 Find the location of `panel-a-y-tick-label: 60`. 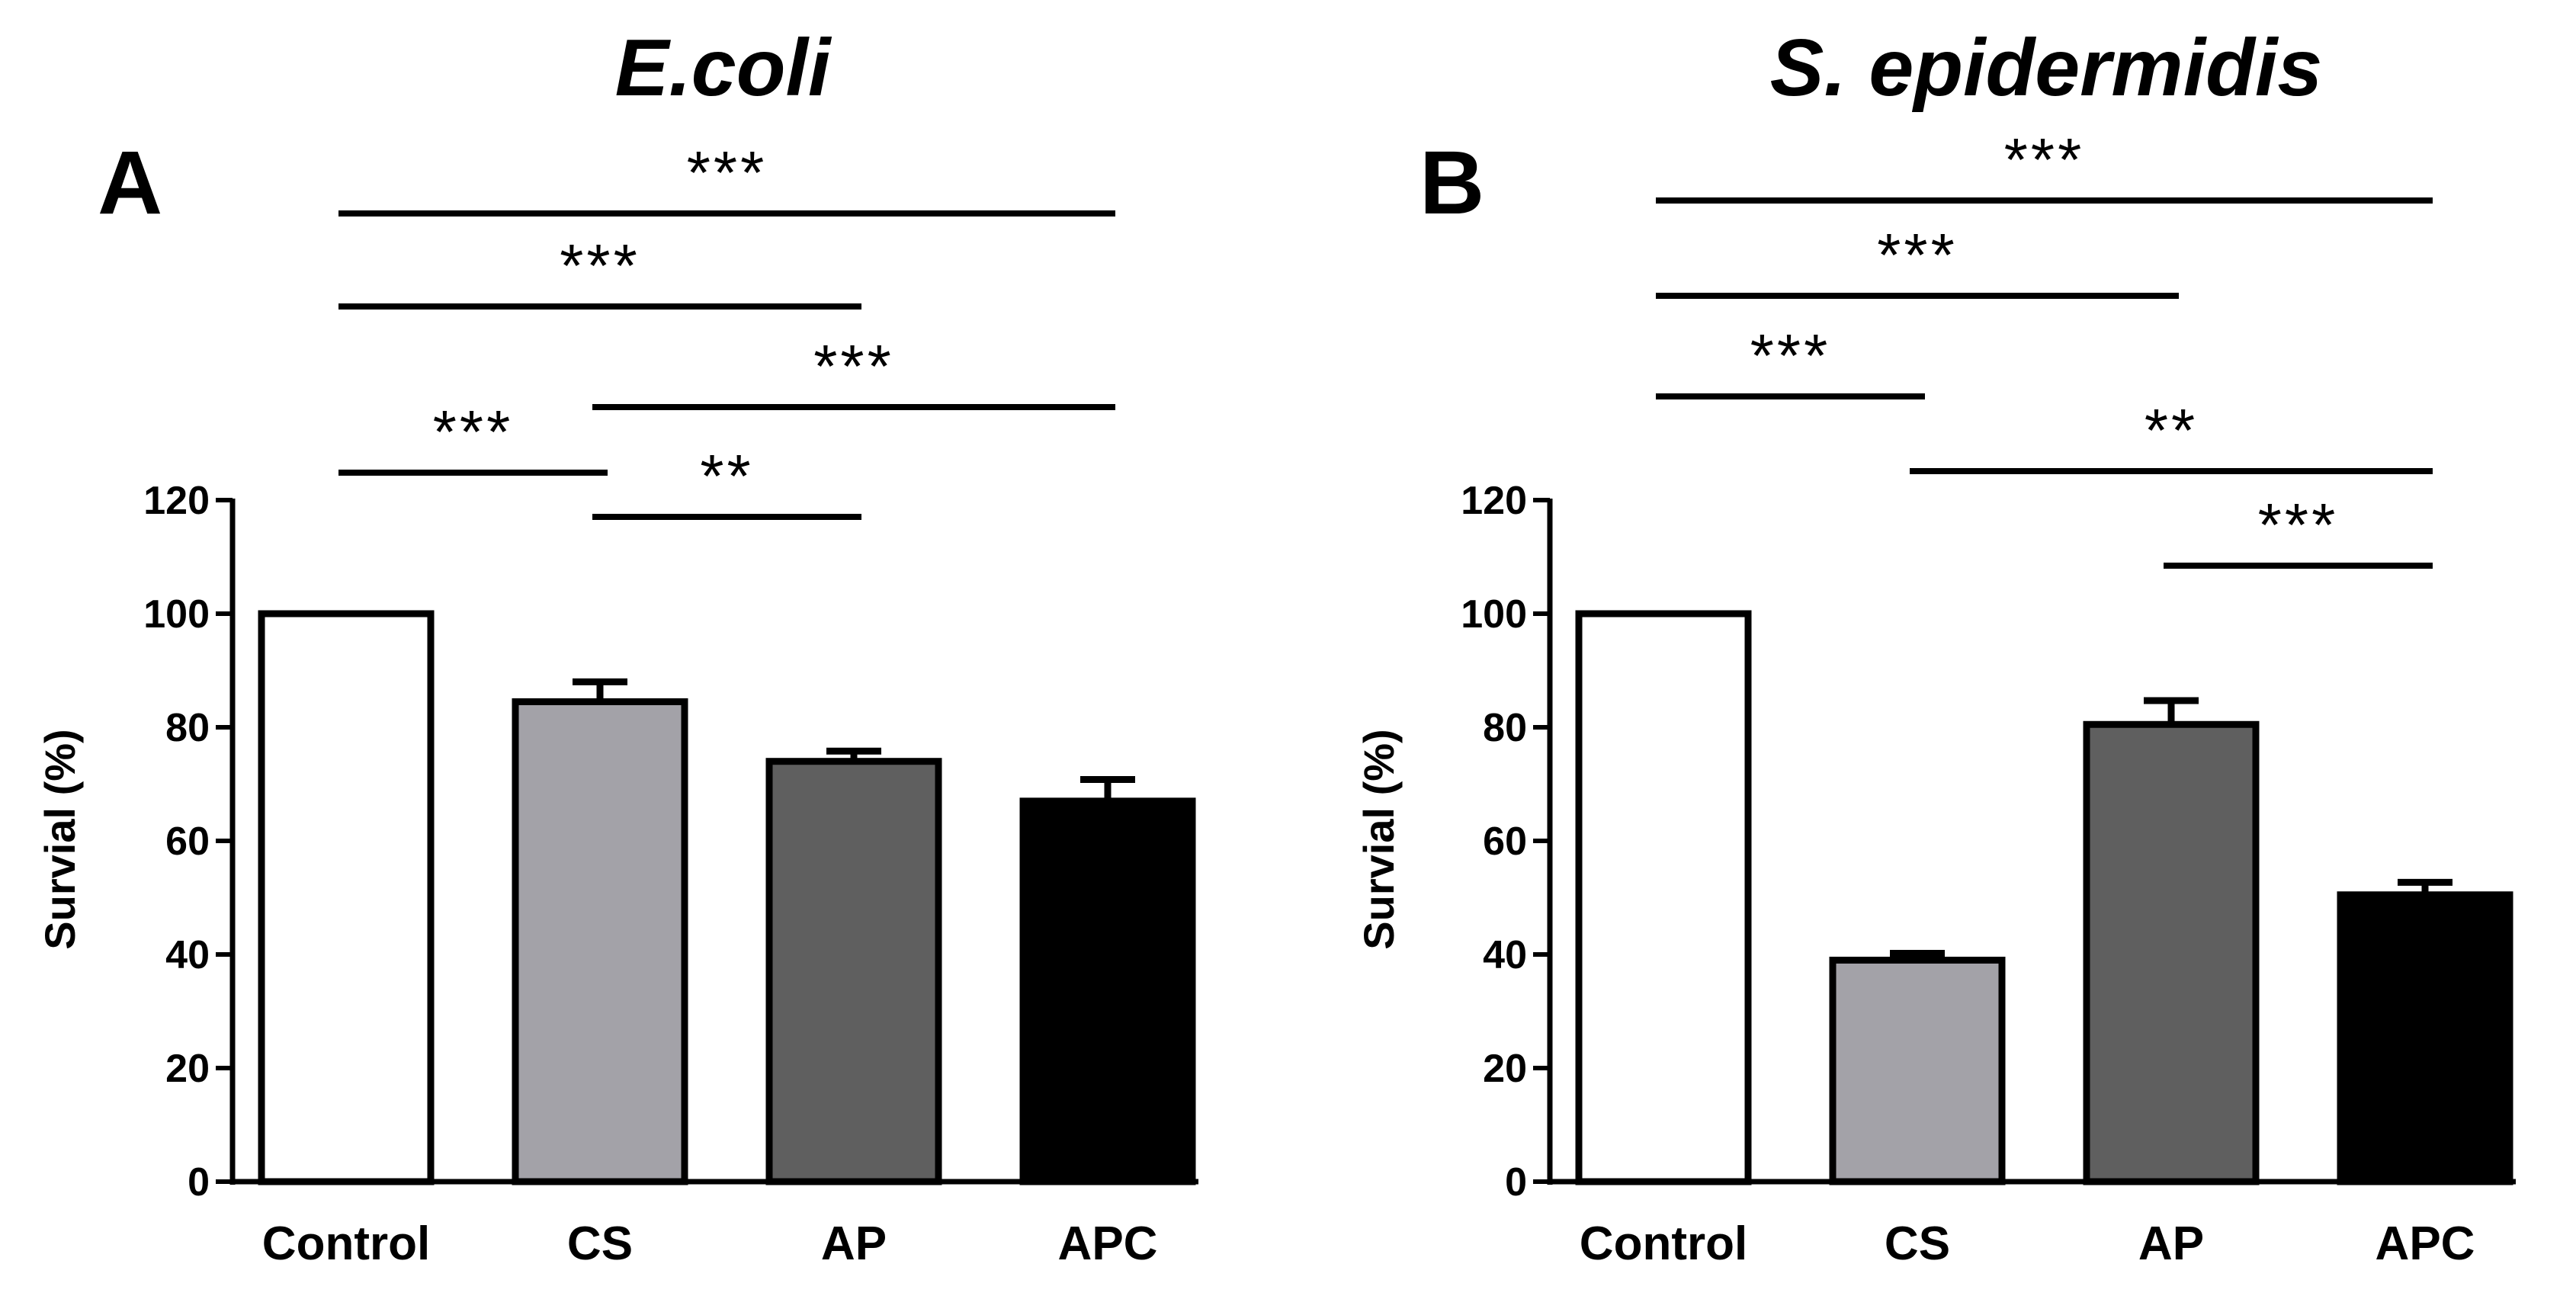

panel-a-y-tick-label: 60 is located at coordinates (187, 842).